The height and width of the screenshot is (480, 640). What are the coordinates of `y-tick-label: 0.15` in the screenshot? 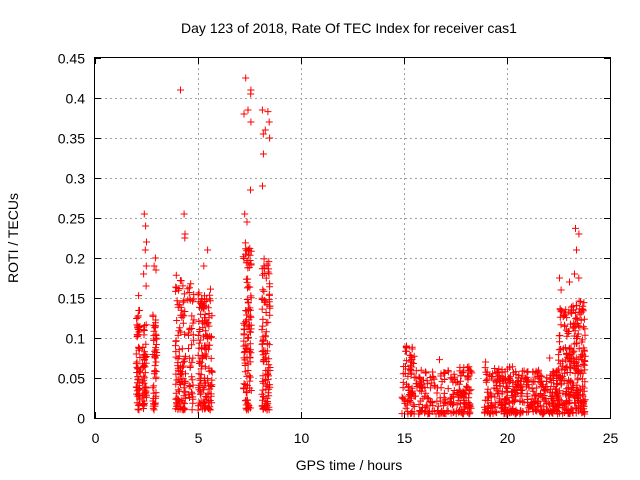 It's located at (71, 299).